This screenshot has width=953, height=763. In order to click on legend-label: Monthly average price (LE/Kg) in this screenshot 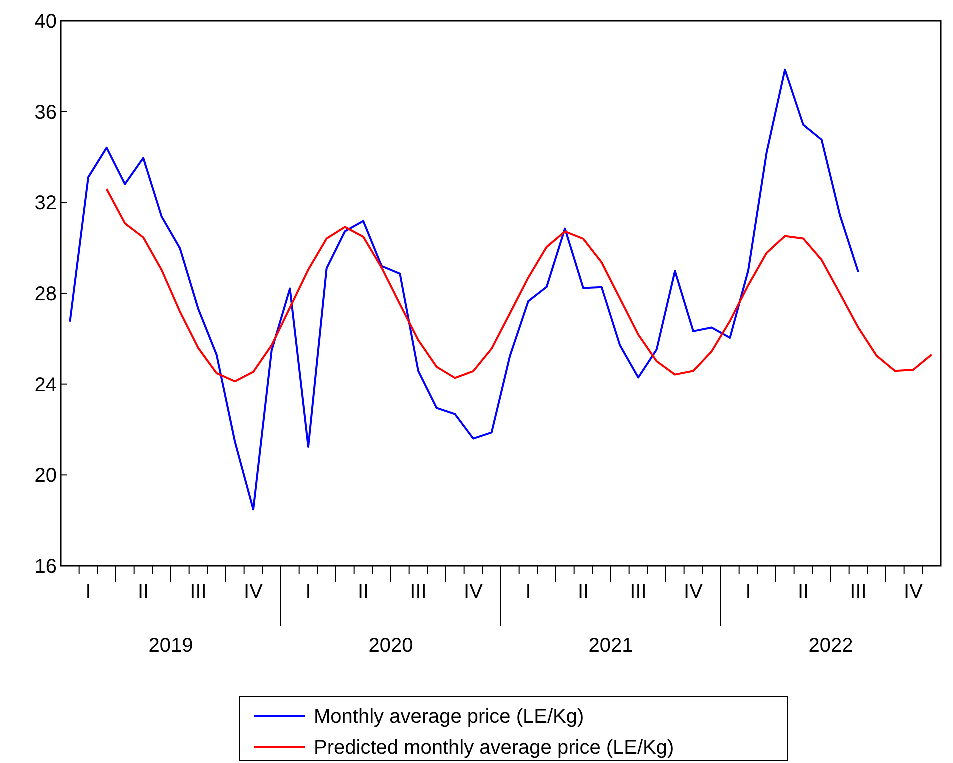, I will do `click(449, 717)`.